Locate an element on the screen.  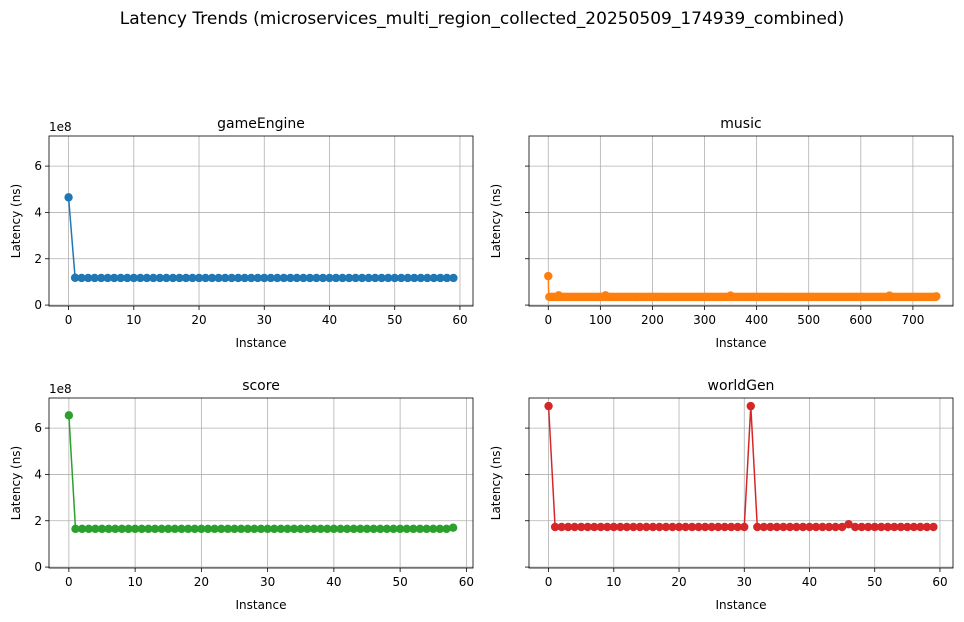
y-tick-label: 2 is located at coordinates (38, 259).